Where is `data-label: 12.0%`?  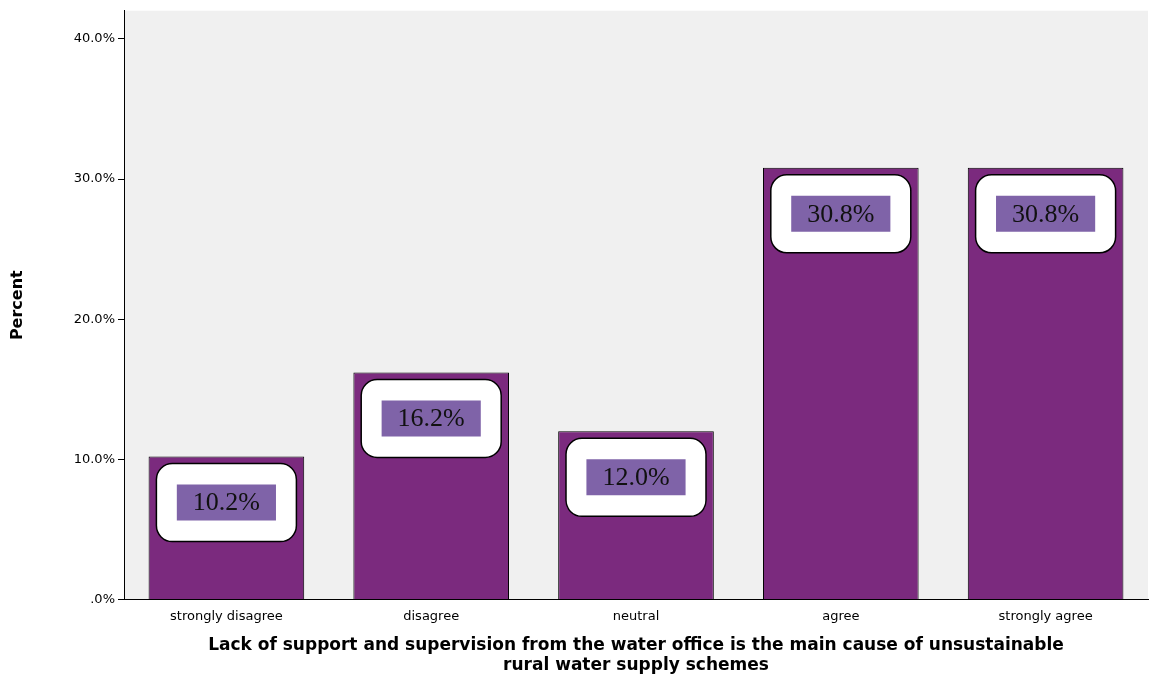 data-label: 12.0% is located at coordinates (636, 477).